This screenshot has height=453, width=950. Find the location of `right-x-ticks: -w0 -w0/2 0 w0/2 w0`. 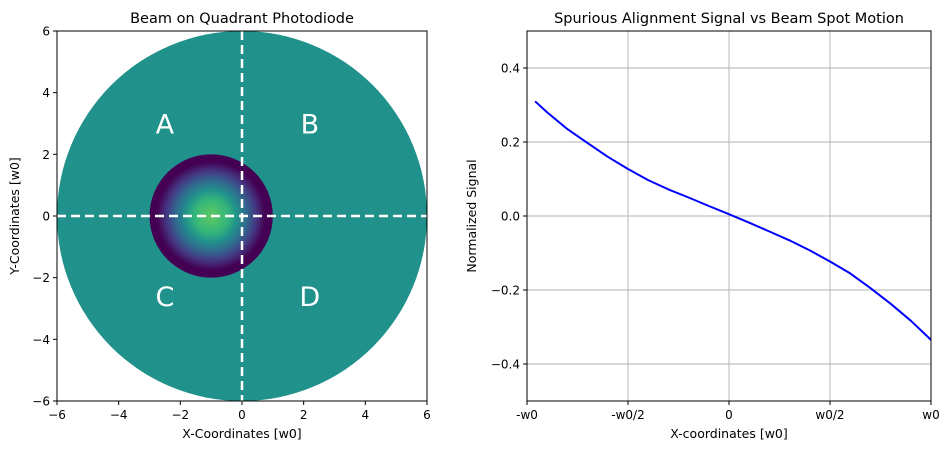

right-x-ticks: -w0 -w0/2 0 w0/2 w0 is located at coordinates (728, 411).